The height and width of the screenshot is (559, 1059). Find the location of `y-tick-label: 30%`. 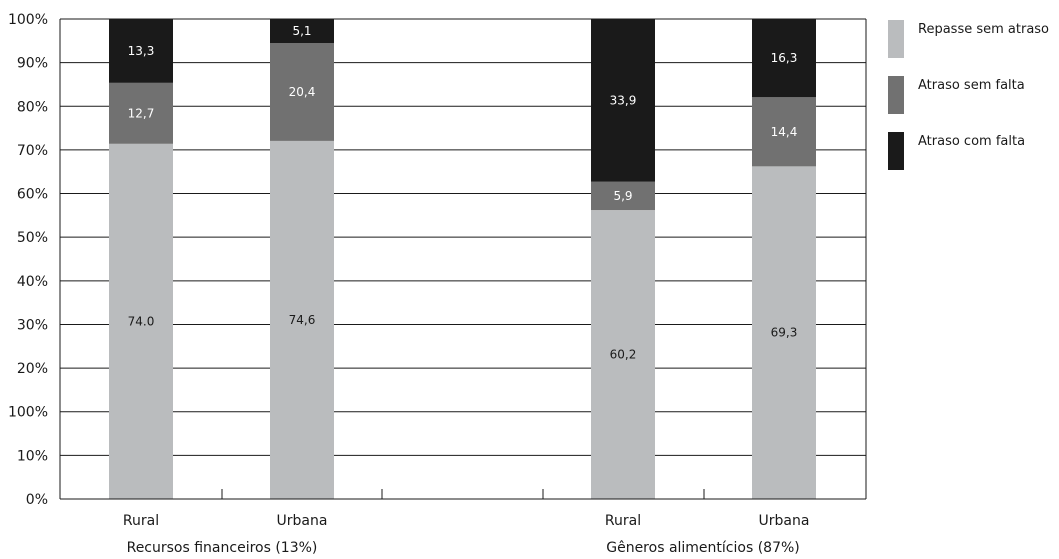

y-tick-label: 30% is located at coordinates (32, 325).